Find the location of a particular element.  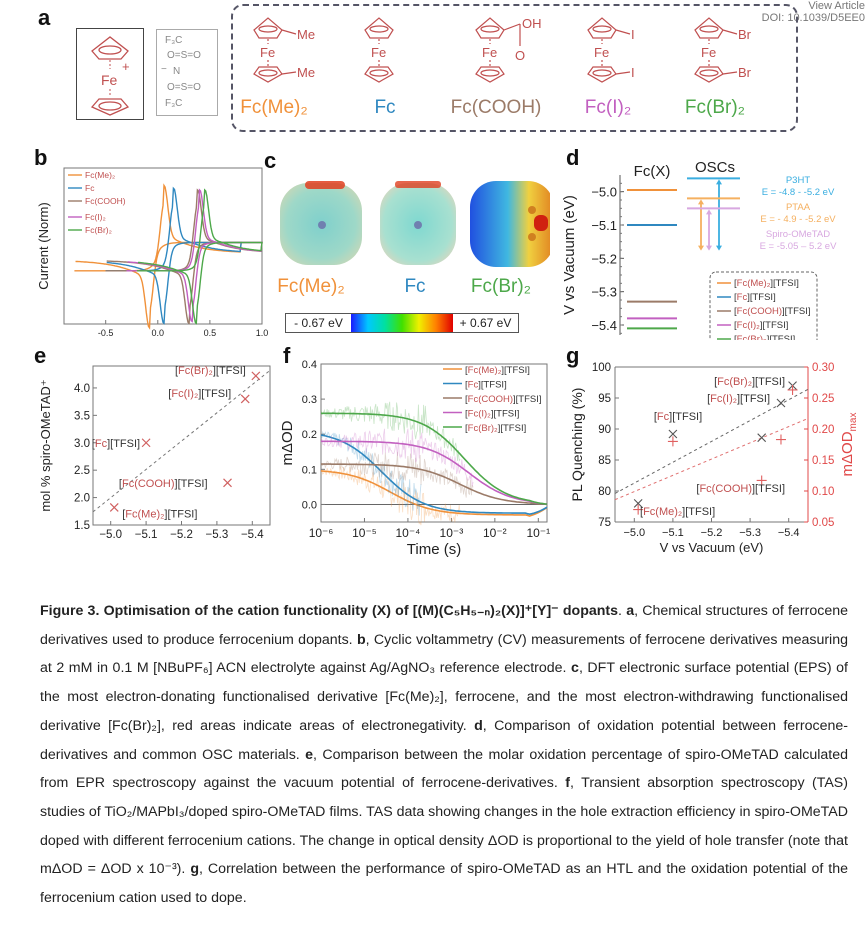

point-label: [Fc(COOH)][TFSI] is located at coordinates (163, 484).